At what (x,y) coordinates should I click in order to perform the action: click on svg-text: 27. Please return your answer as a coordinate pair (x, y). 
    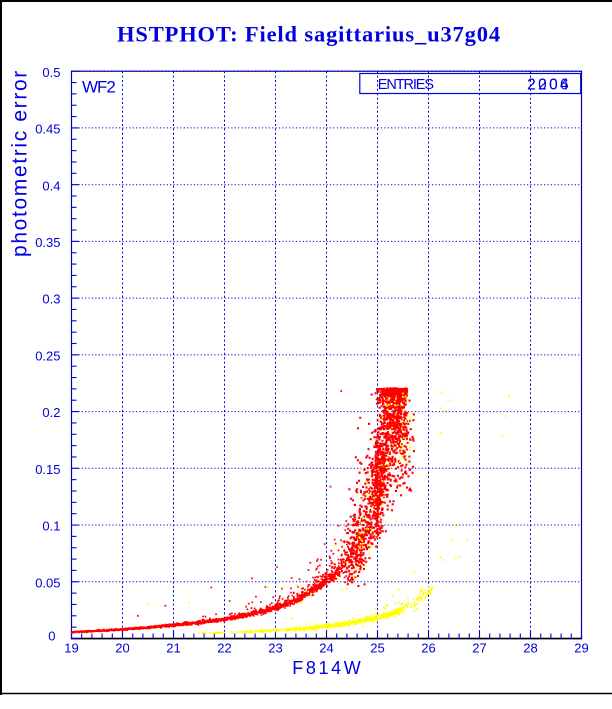
    Looking at the image, I should click on (479, 648).